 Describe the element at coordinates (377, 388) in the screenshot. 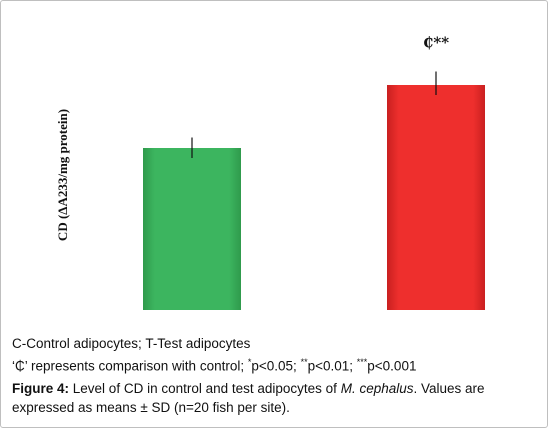

I see `species-name: M. cephalus` at that location.